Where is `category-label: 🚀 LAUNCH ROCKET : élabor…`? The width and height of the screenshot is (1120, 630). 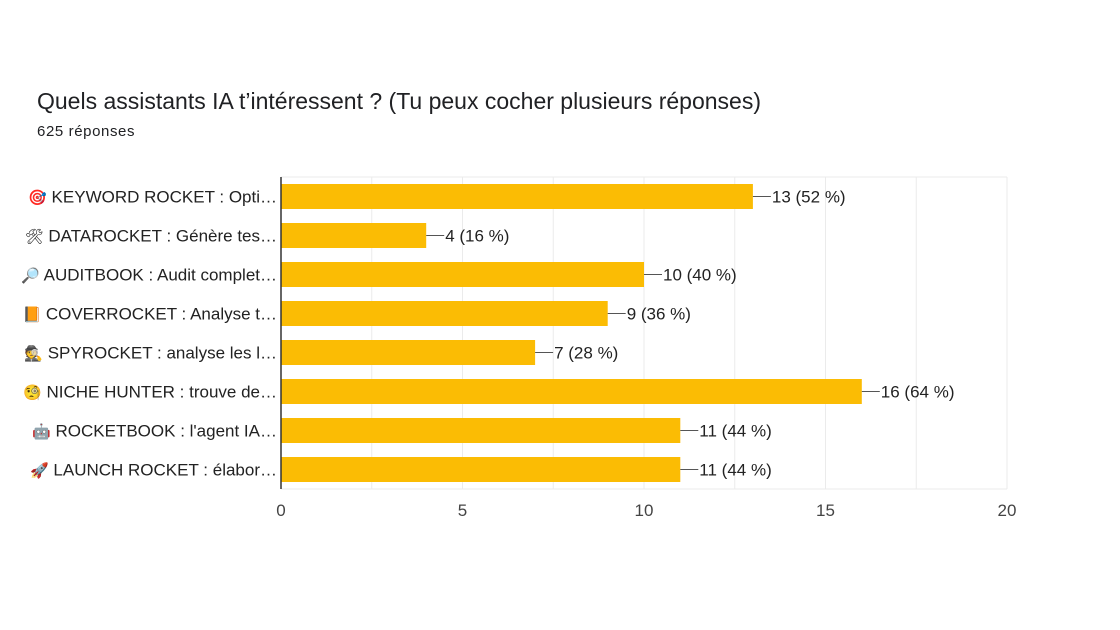
category-label: 🚀 LAUNCH ROCKET : élabor… is located at coordinates (153, 470).